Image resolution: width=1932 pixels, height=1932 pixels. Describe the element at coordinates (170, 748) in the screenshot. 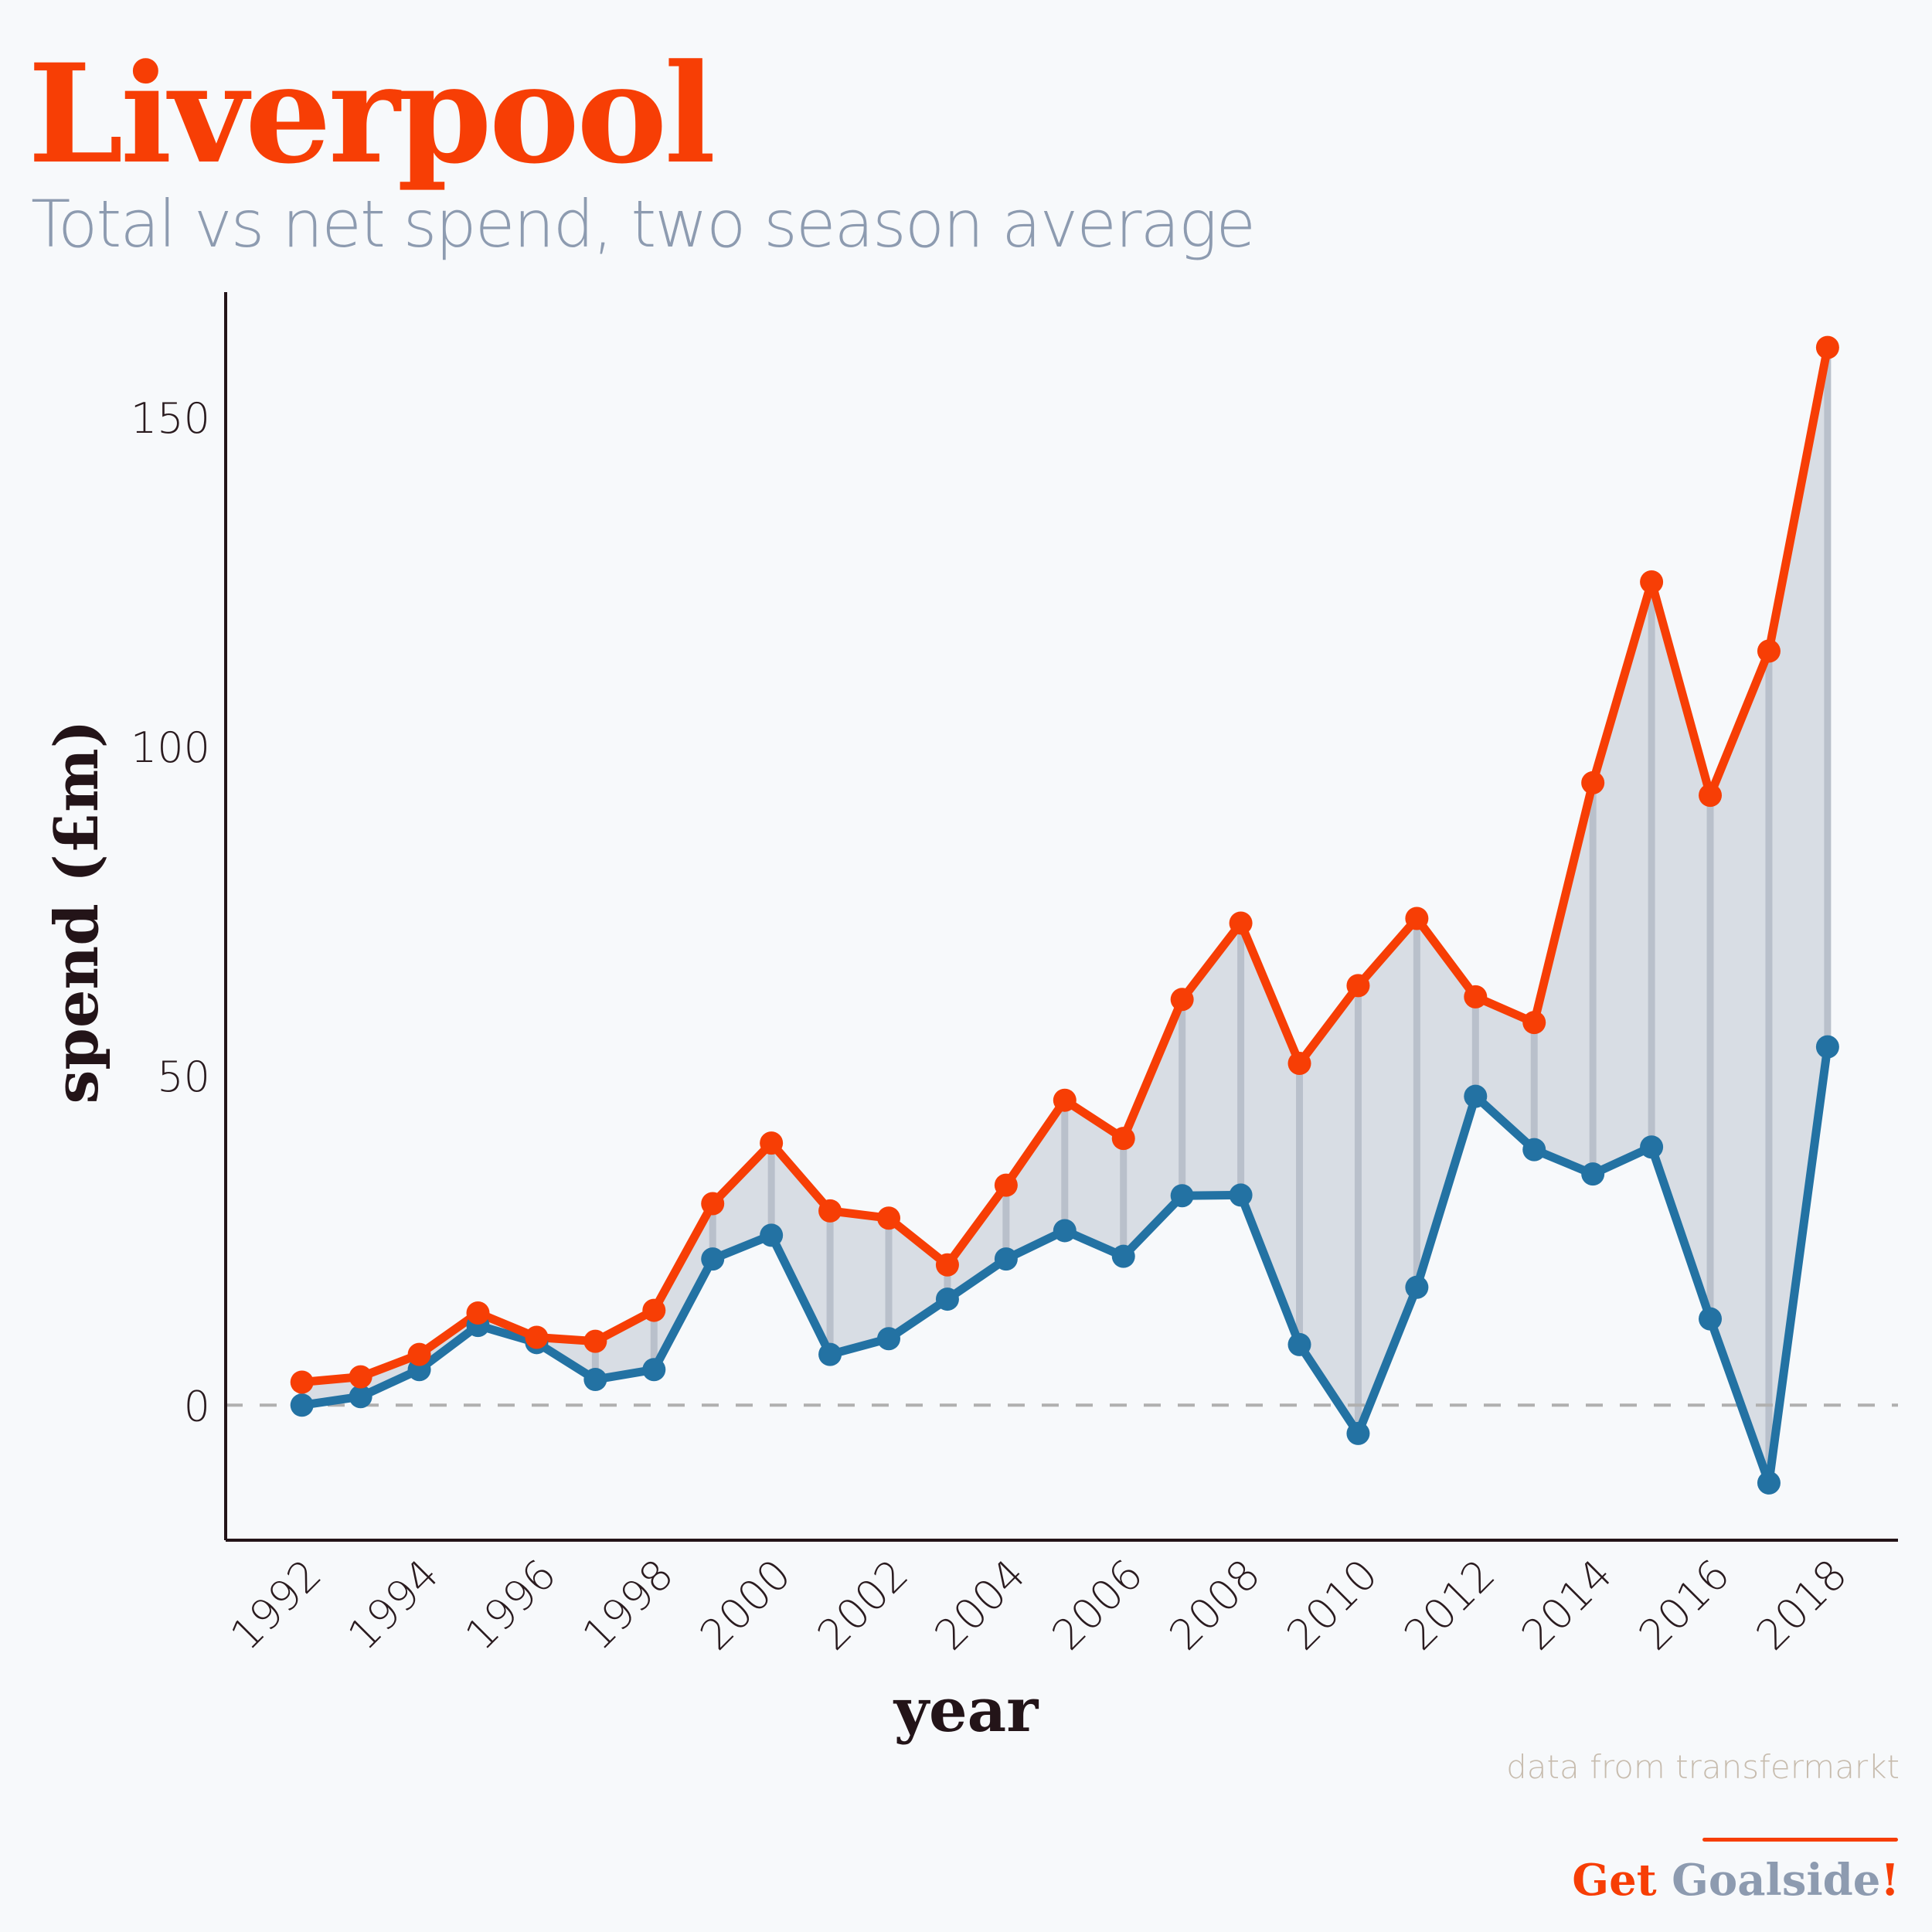

I see `y-tick-label: 100` at that location.